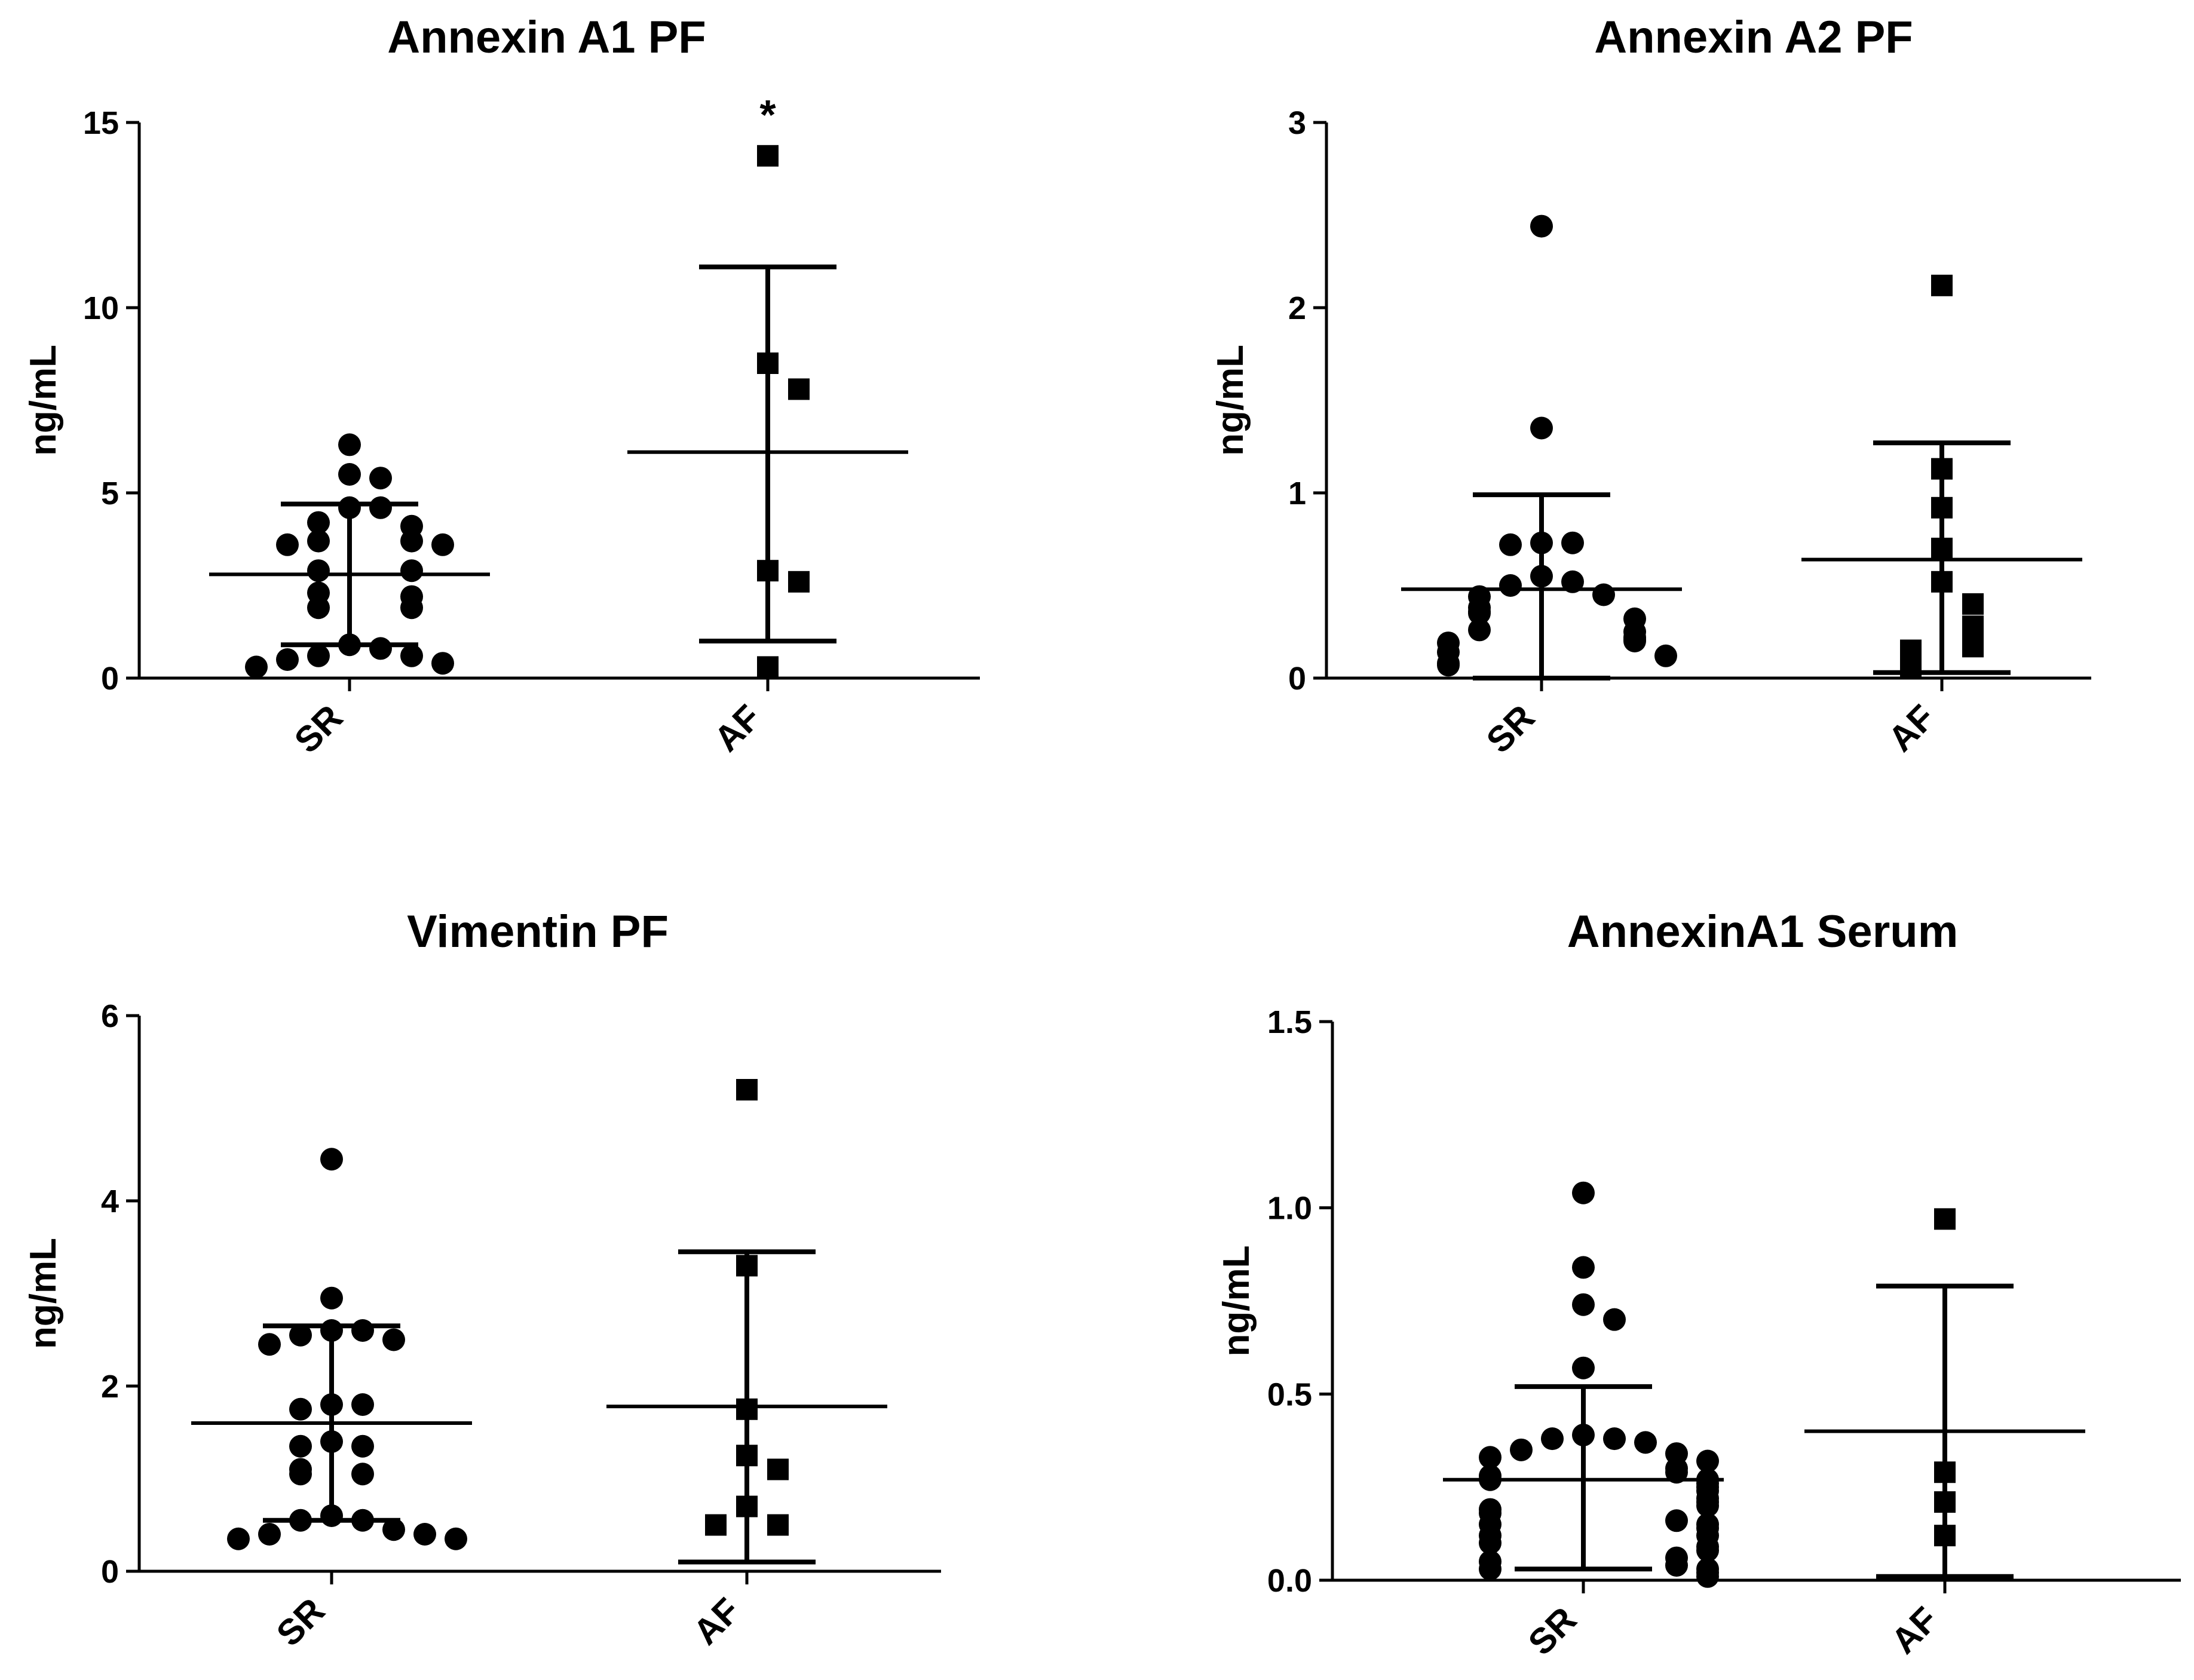  I want to click on chart-title: AnnexinA1 Serum, so click(1763, 932).